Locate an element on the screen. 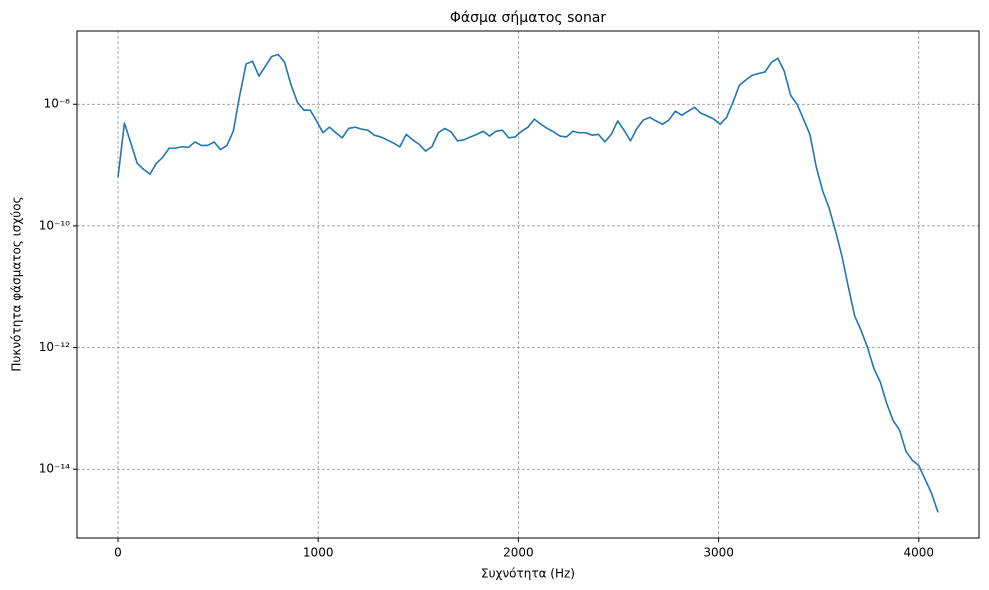 The width and height of the screenshot is (989, 590). y-tick-label: 10⁻¹² is located at coordinates (54, 347).